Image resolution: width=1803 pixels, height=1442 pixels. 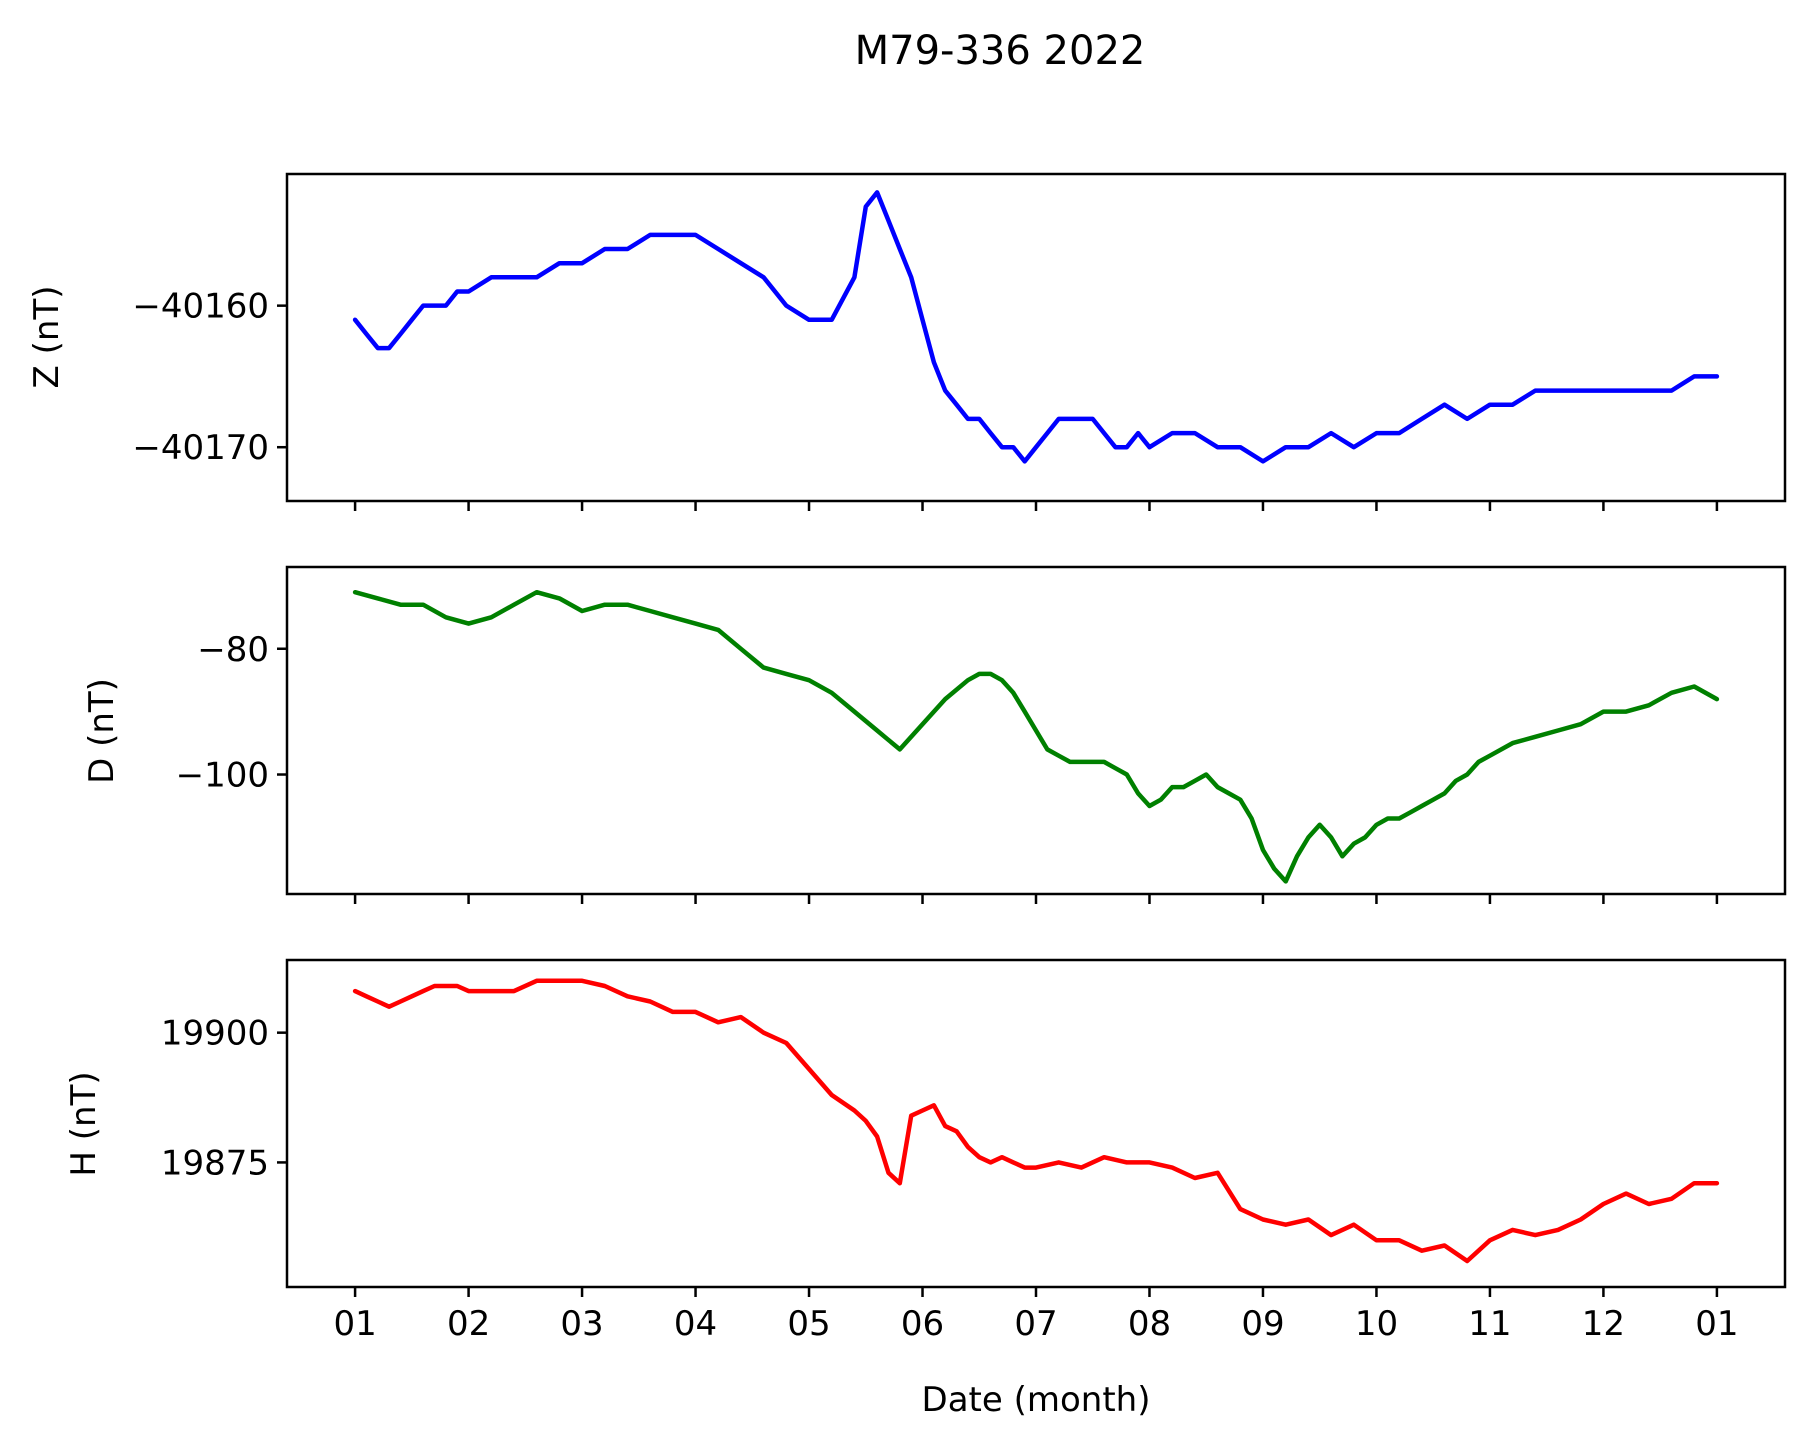 I want to click on y-tick-label: −100, so click(x=222, y=776).